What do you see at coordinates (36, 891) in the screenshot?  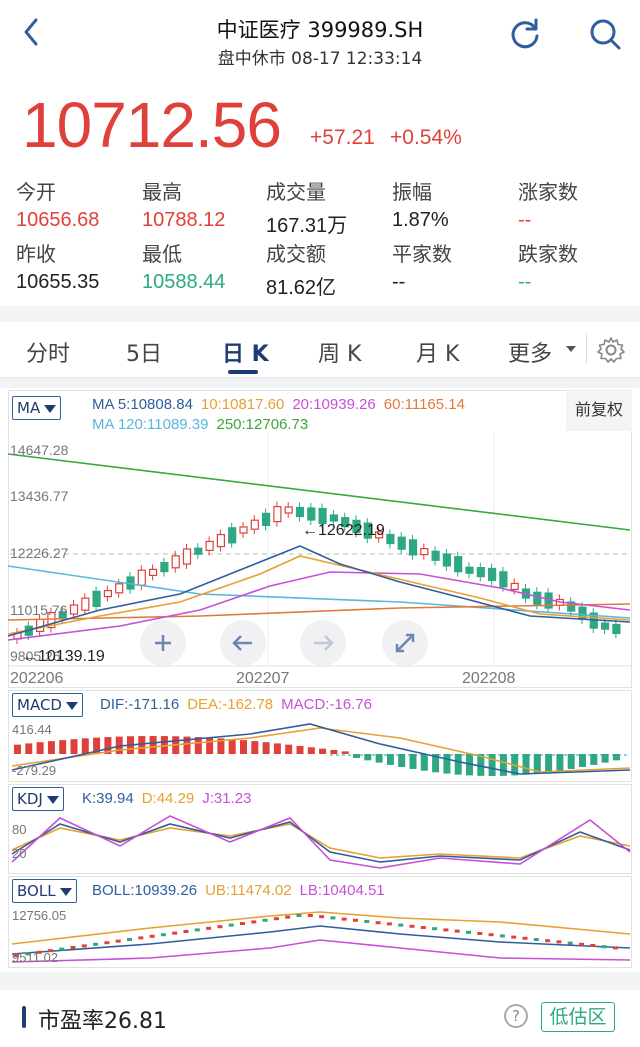 I see `boll-indicator-label: BOLL` at bounding box center [36, 891].